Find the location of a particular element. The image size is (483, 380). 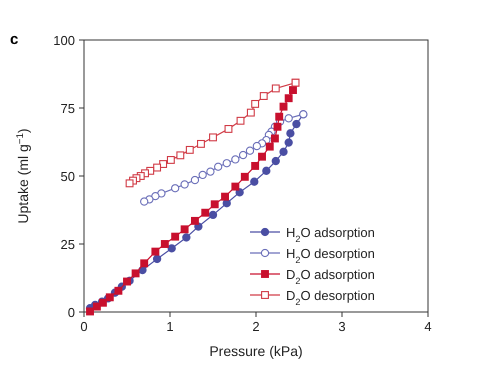

x-tick-label: 2 is located at coordinates (256, 326).